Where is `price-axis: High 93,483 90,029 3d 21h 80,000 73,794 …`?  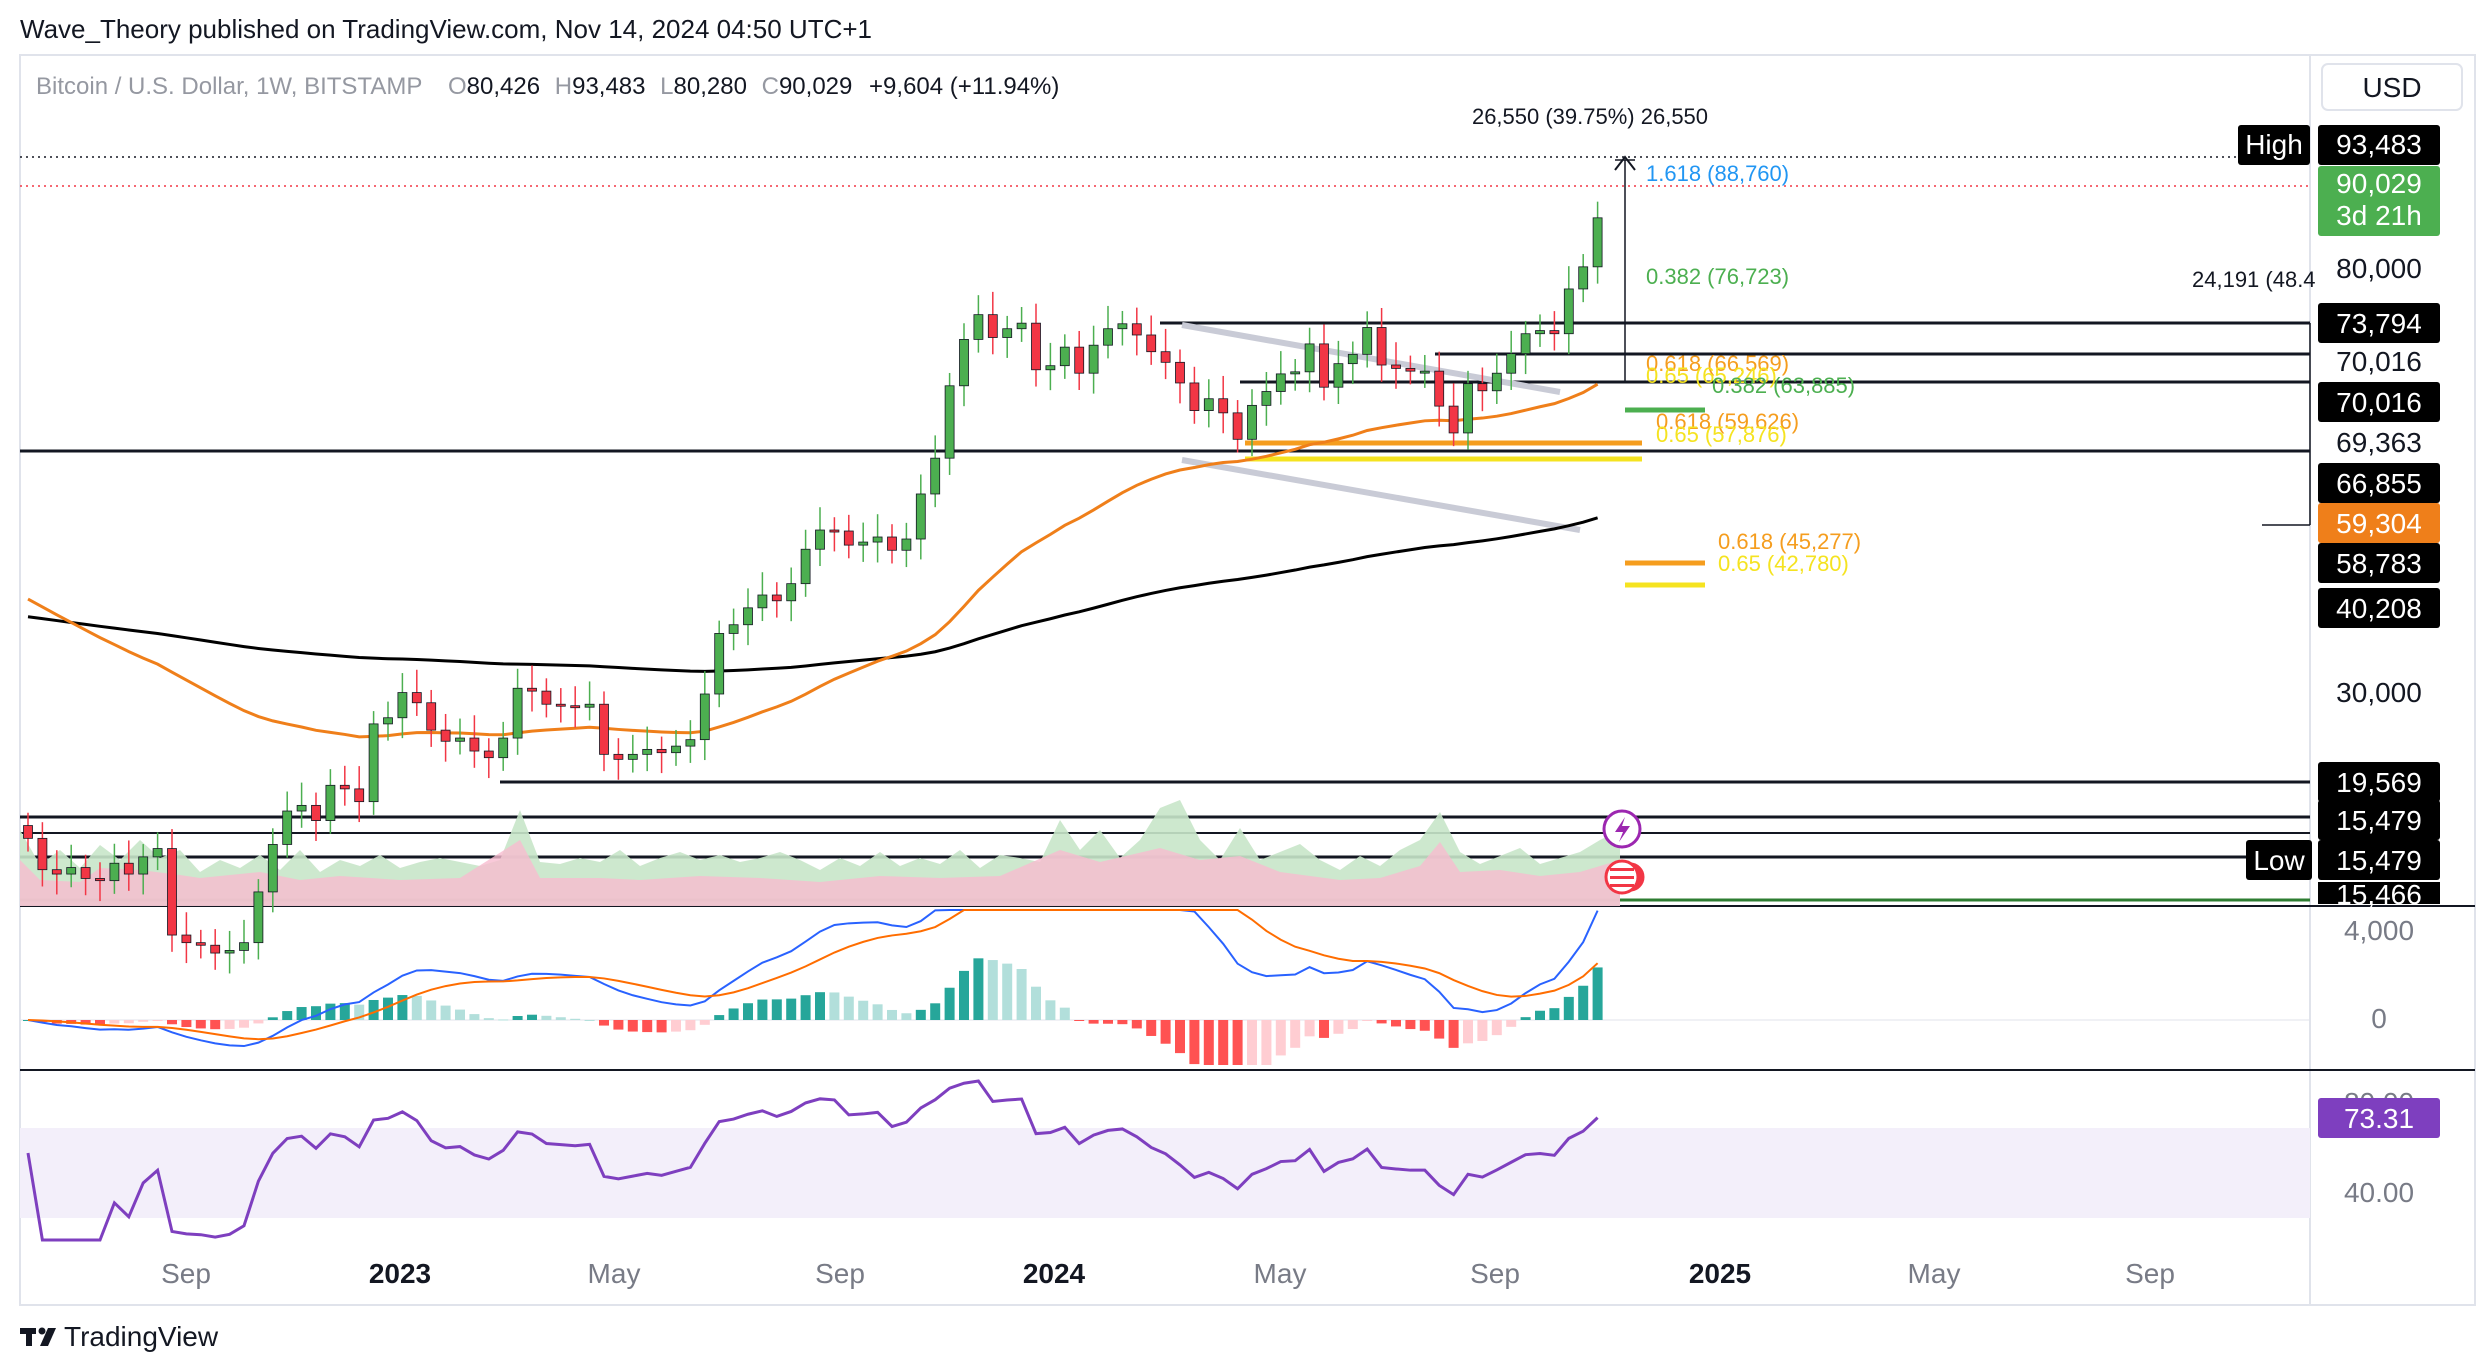 price-axis: High 93,483 90,029 3d 21h 80,000 73,794 … is located at coordinates (2339, 666).